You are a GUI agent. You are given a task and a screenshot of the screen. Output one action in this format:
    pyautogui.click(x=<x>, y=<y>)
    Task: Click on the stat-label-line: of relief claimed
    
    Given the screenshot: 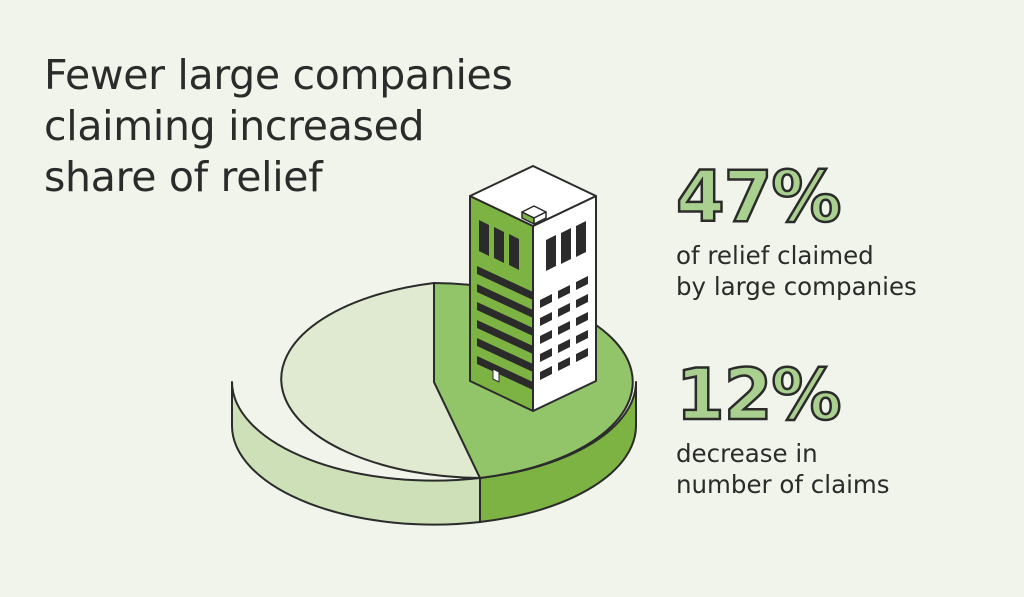 What is the action you would take?
    pyautogui.click(x=775, y=255)
    